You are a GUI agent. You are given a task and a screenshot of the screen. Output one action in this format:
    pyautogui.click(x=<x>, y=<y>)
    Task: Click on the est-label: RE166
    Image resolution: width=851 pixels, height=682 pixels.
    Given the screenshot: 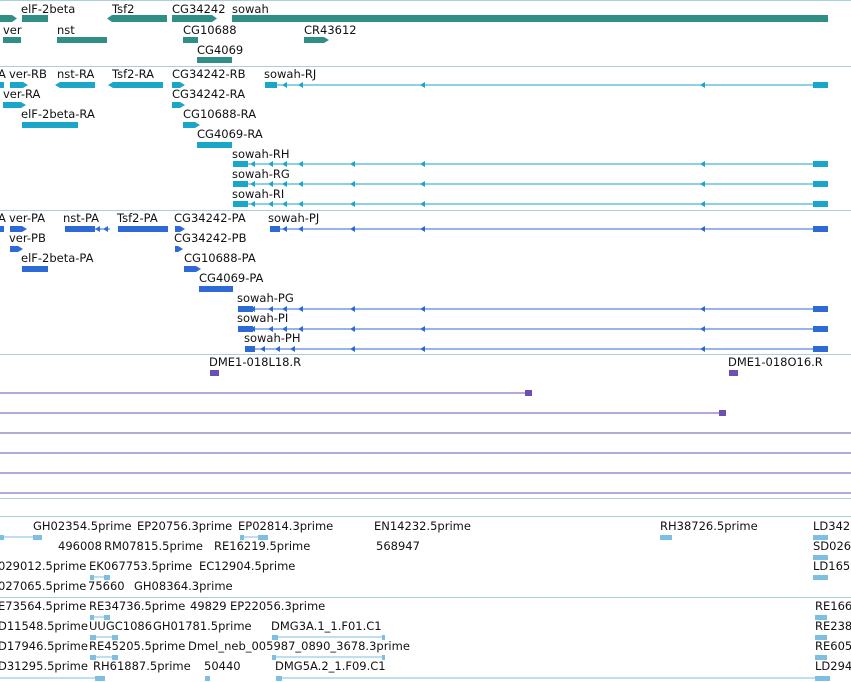 What is the action you would take?
    pyautogui.click(x=833, y=606)
    